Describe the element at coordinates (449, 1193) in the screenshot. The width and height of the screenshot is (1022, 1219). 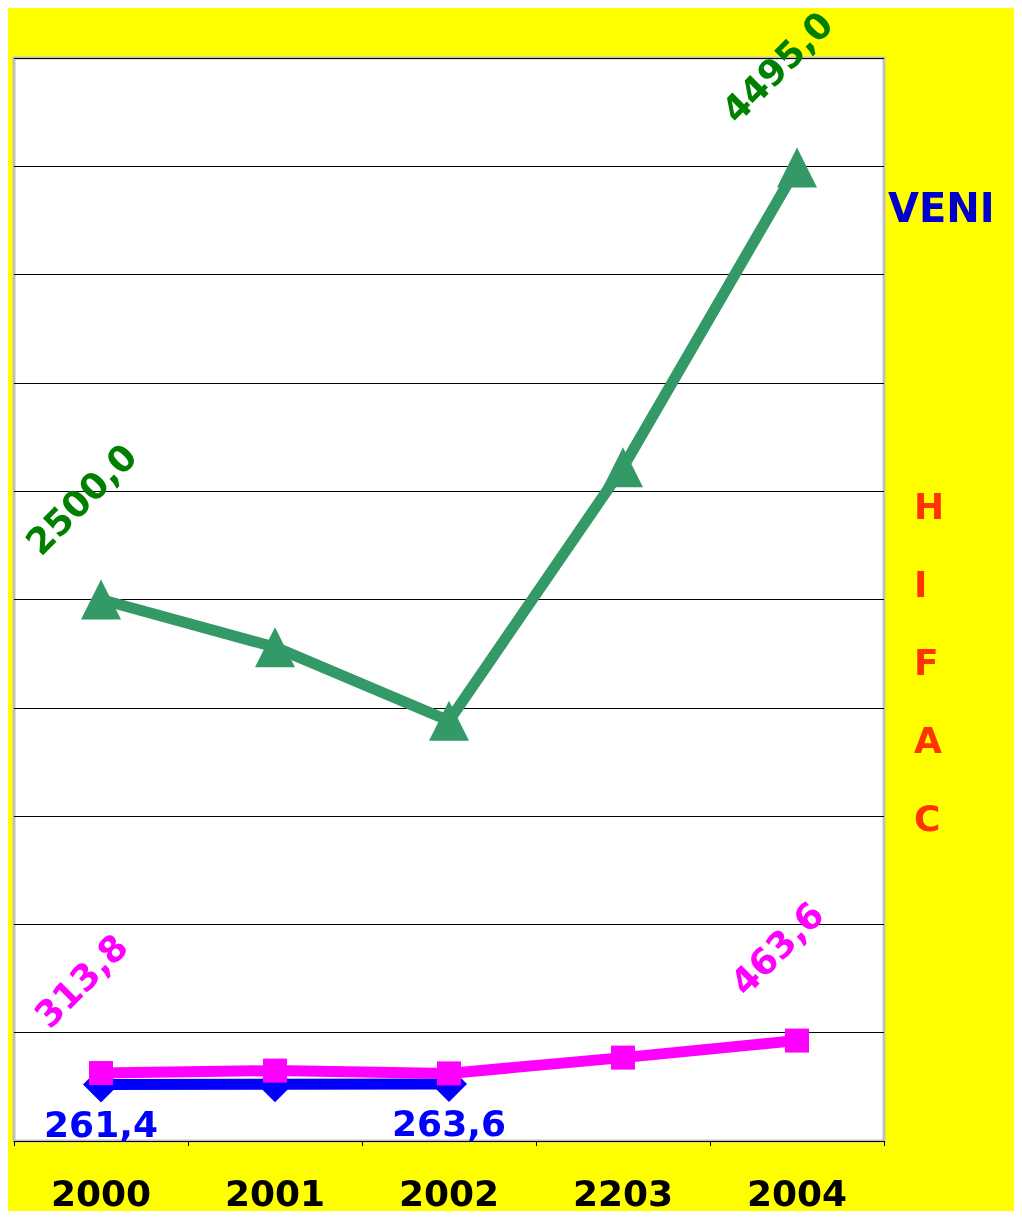
I see `x-tick-label: 2002` at that location.